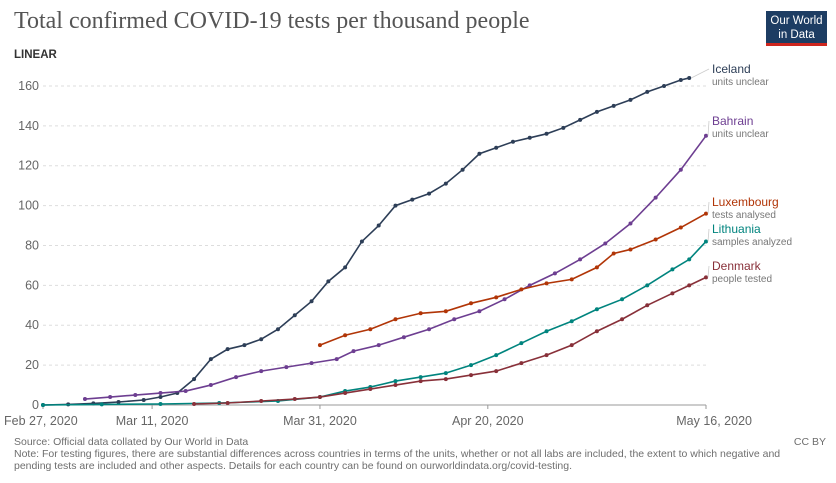 This screenshot has width=836, height=483. Describe the element at coordinates (745, 202) in the screenshot. I see `legend-label-luxembourg: Luxembourg` at that location.